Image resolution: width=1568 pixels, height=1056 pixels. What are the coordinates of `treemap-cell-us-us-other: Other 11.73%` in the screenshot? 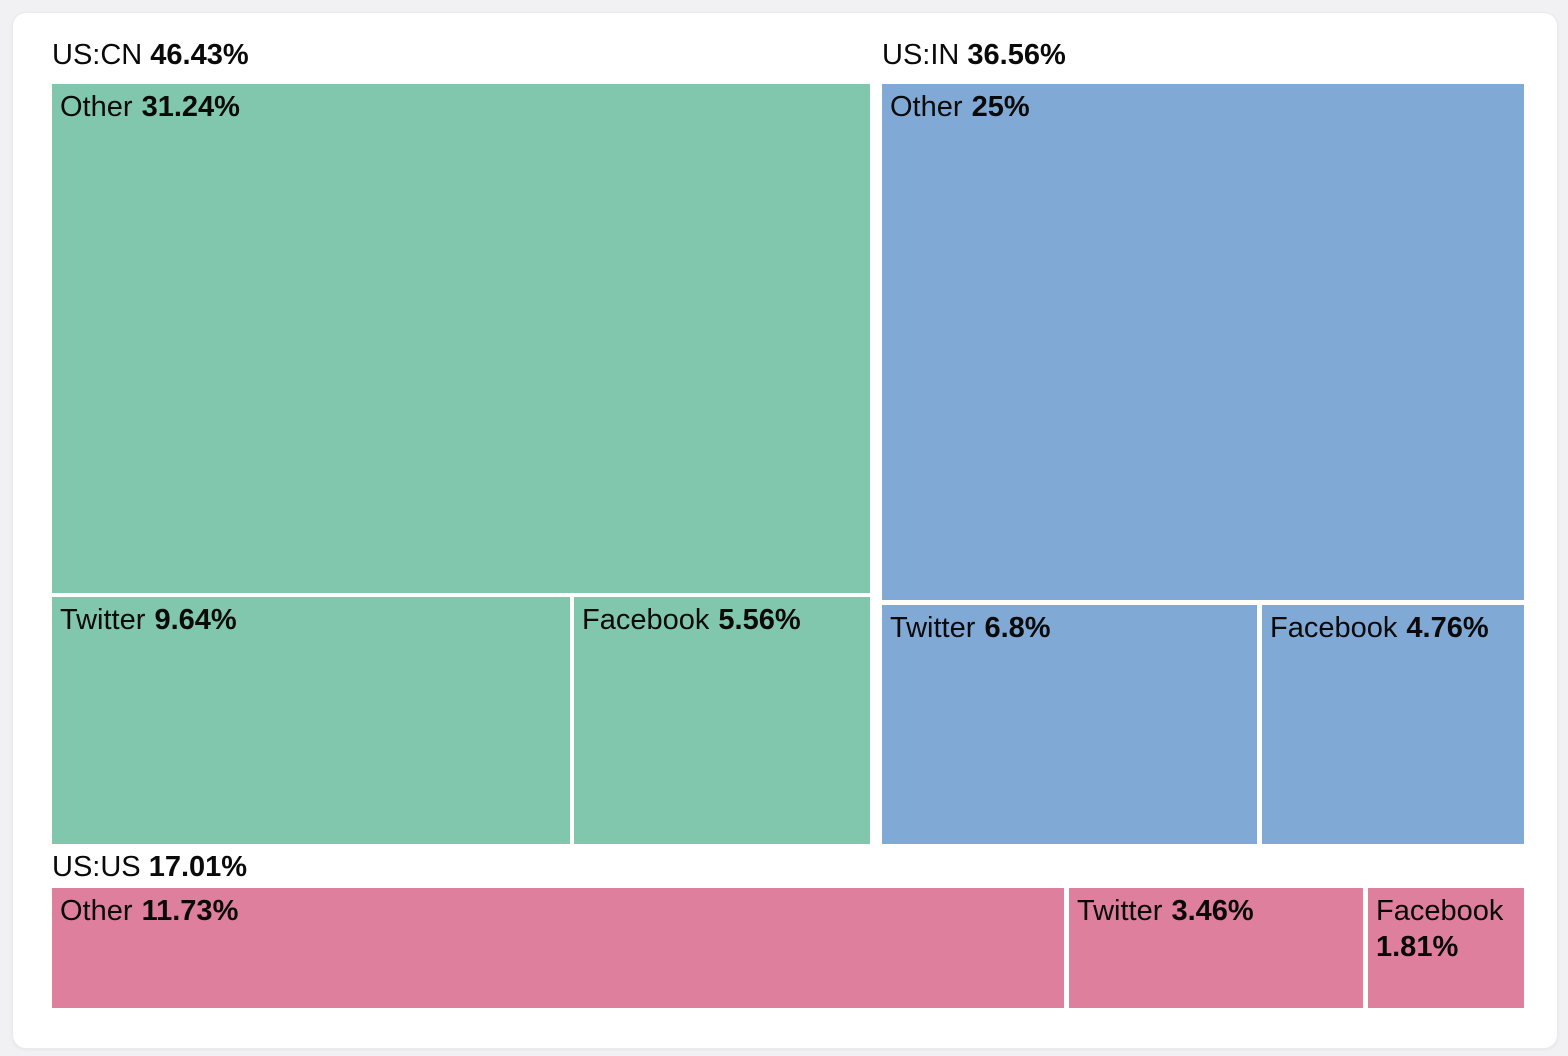 It's located at (558, 948).